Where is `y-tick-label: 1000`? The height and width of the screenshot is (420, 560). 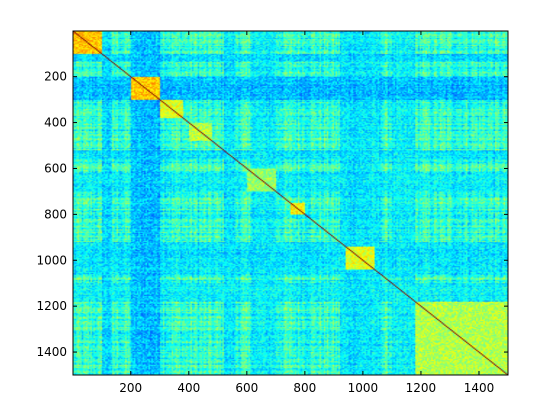 y-tick-label: 1000 is located at coordinates (51, 260).